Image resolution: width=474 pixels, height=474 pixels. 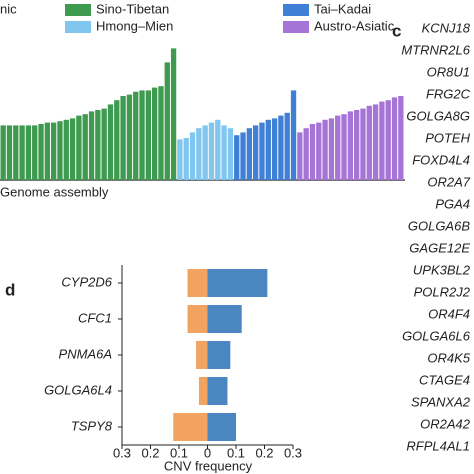 I want to click on panel-label: d, so click(x=10, y=289).